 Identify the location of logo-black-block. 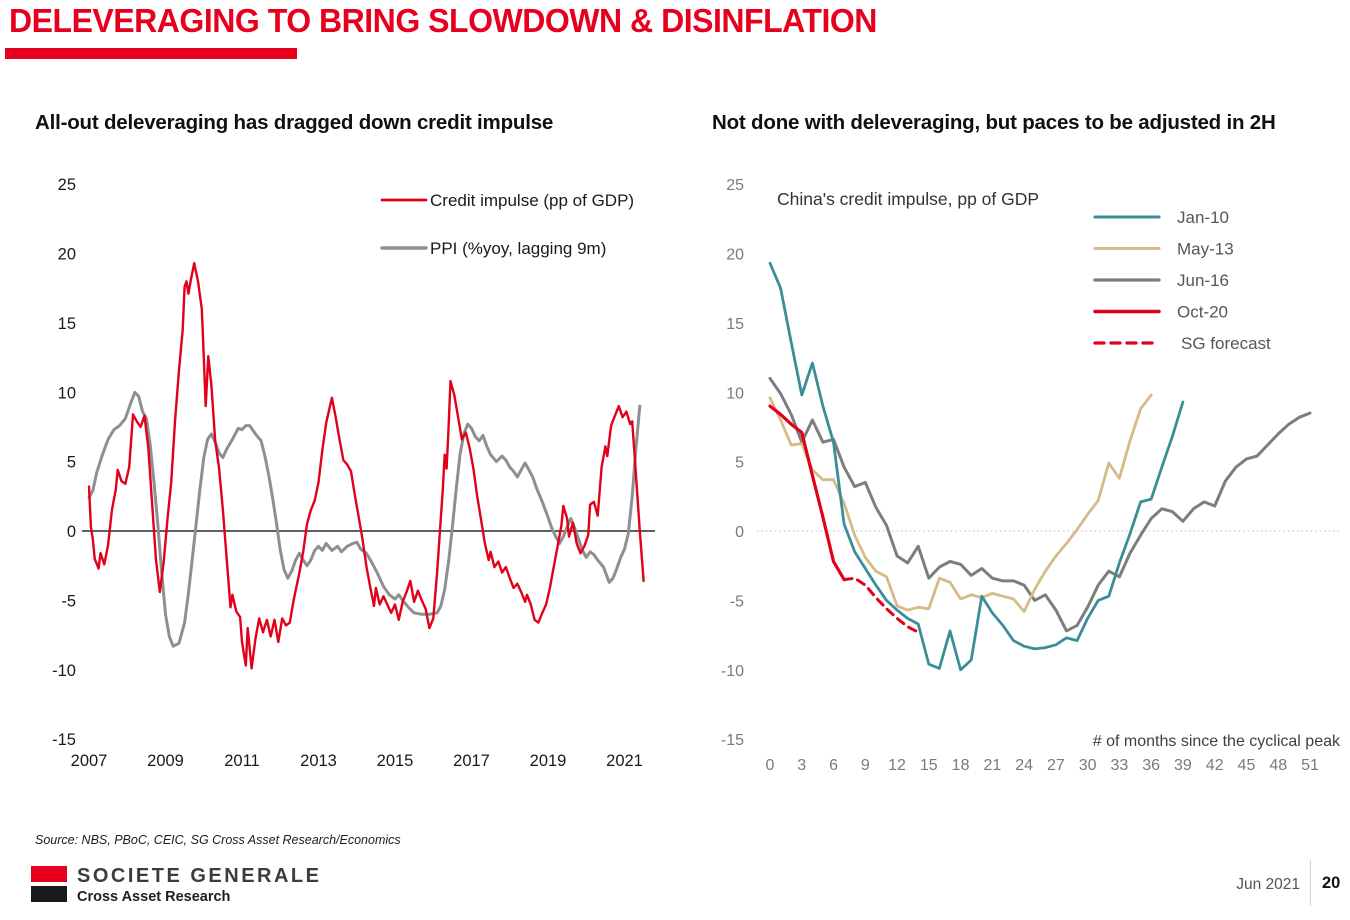
(49, 894).